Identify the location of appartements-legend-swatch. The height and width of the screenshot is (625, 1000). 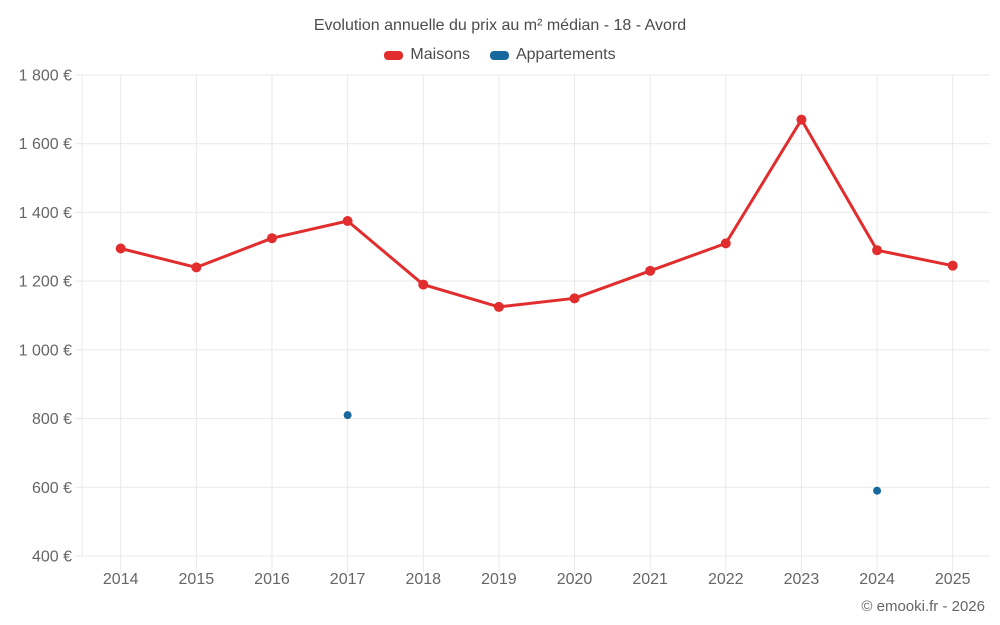
(499, 55).